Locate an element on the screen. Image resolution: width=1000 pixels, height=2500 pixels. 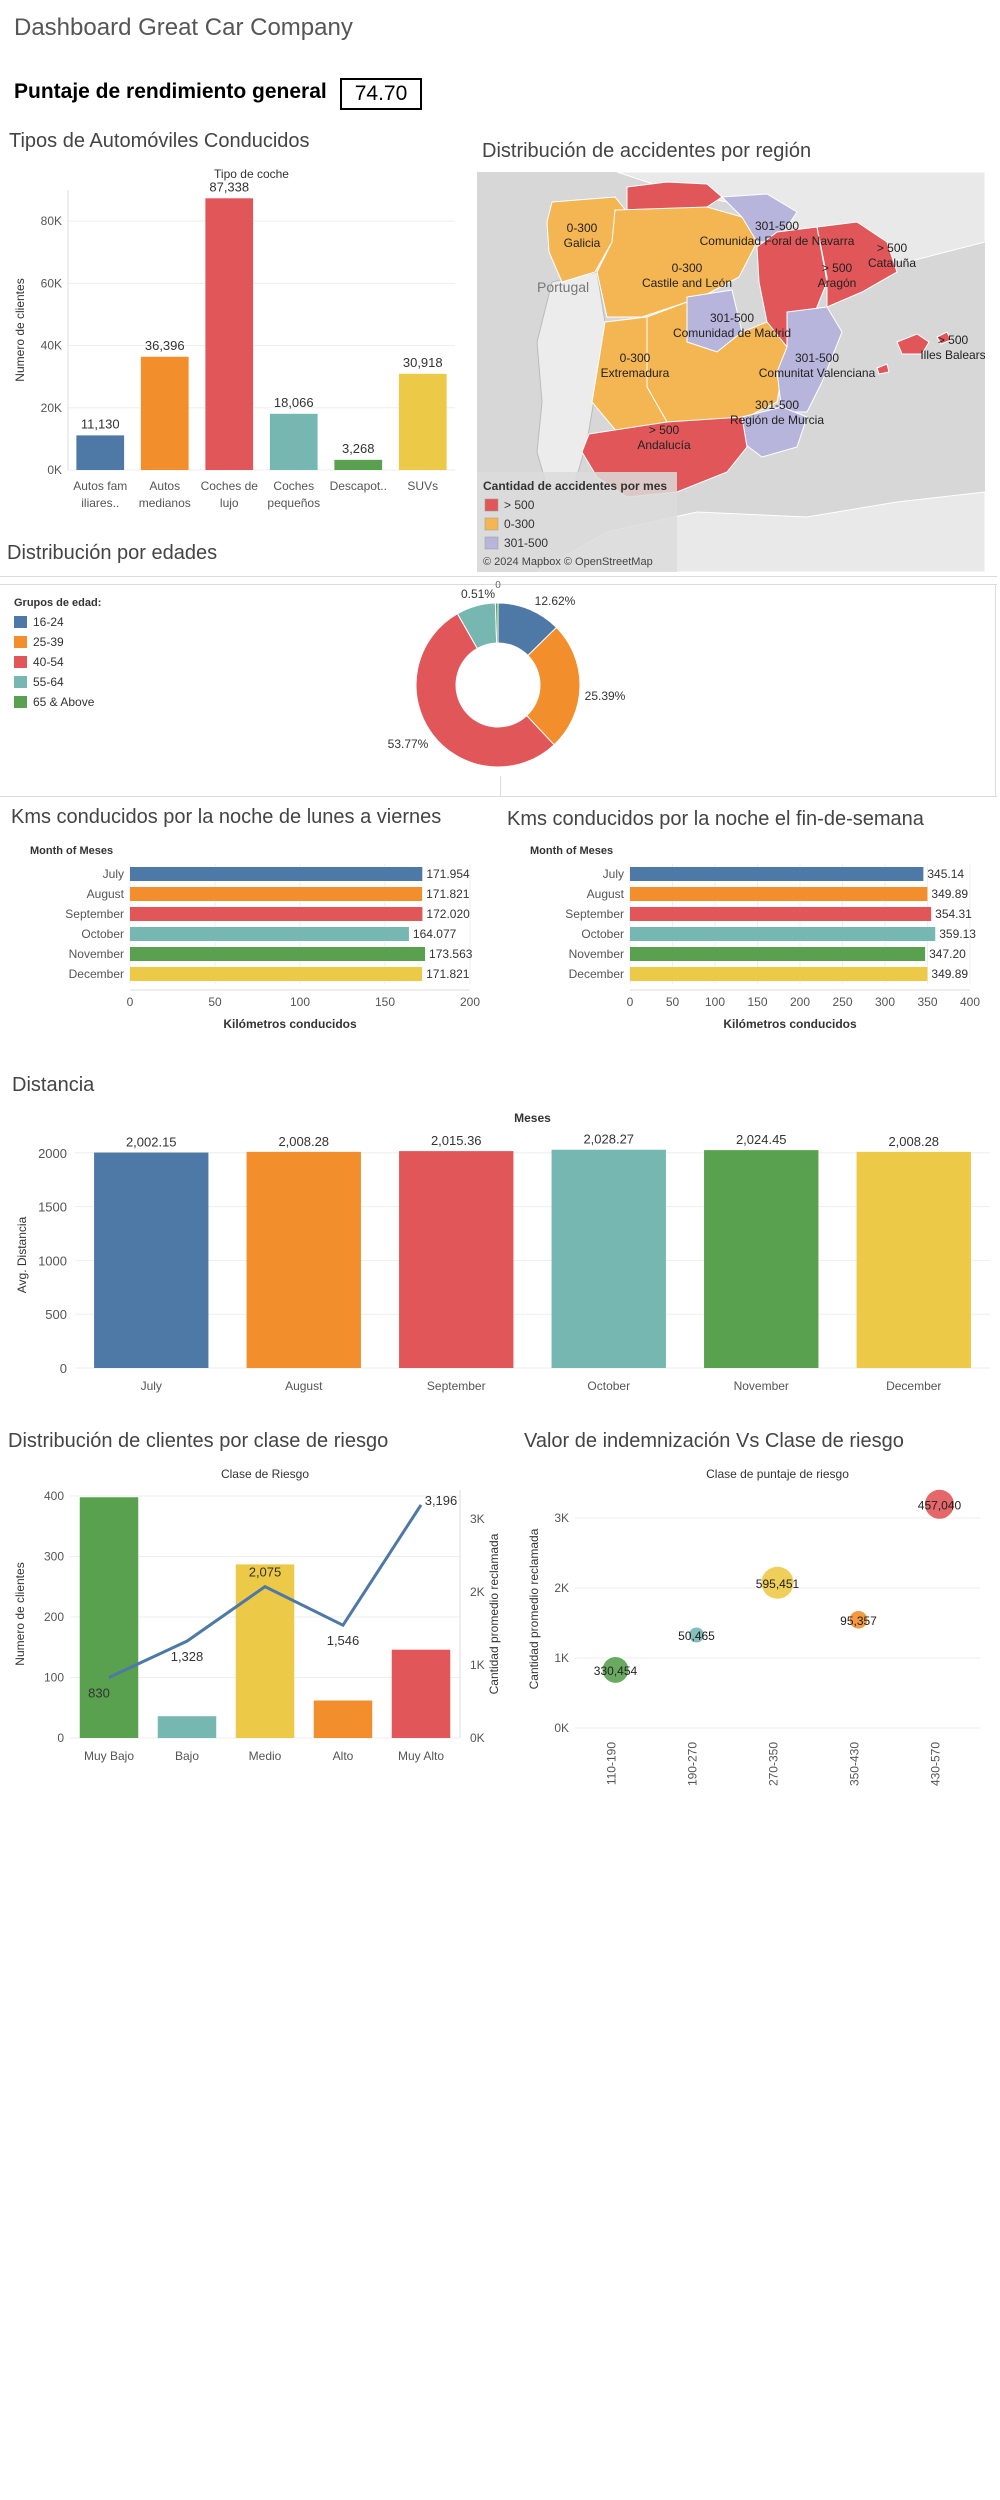
region-baleares is located at coordinates (913, 344).